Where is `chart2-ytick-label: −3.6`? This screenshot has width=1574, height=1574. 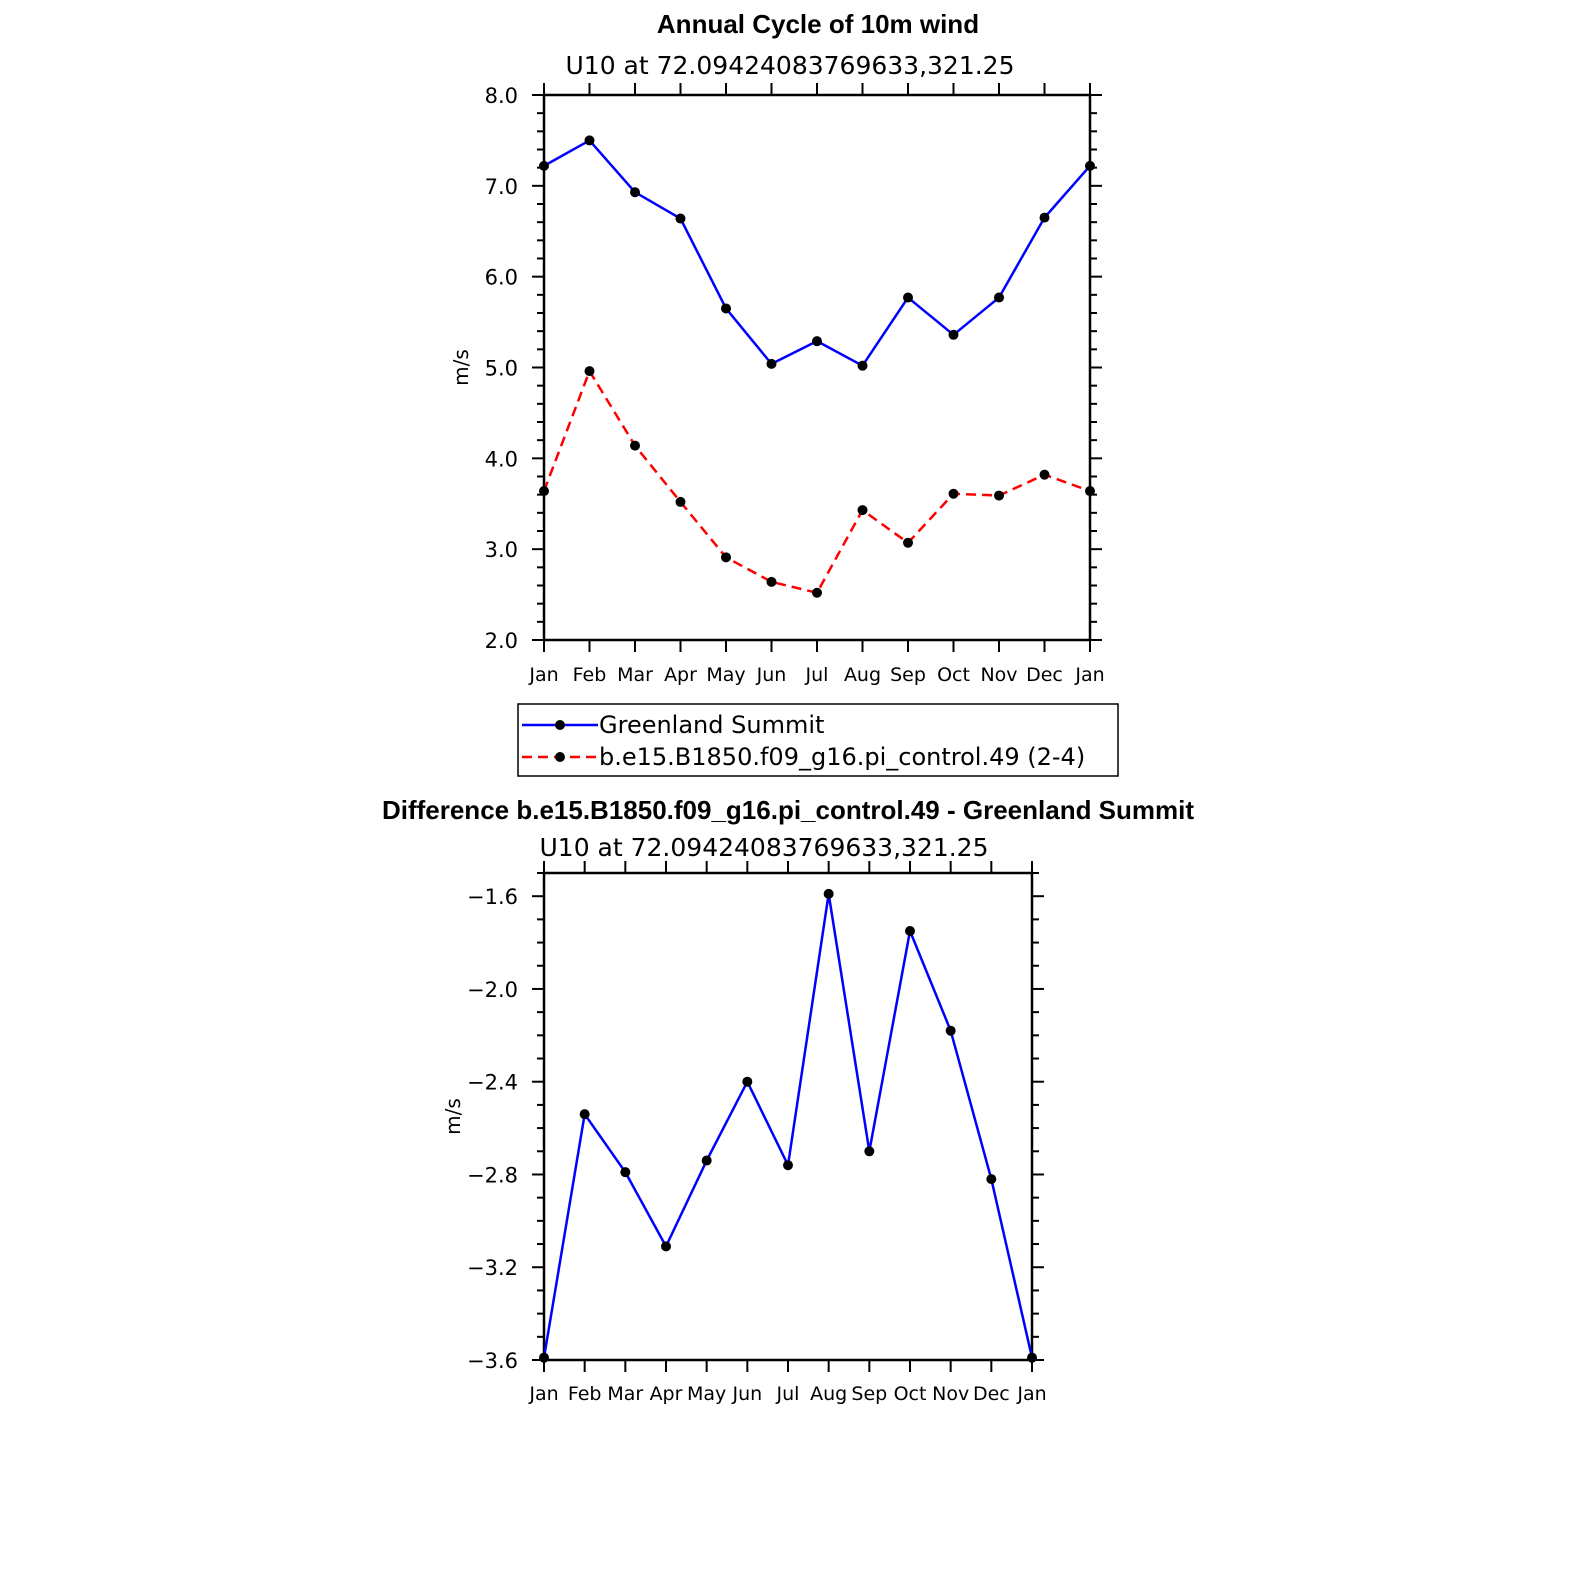 chart2-ytick-label: −3.6 is located at coordinates (492, 1361).